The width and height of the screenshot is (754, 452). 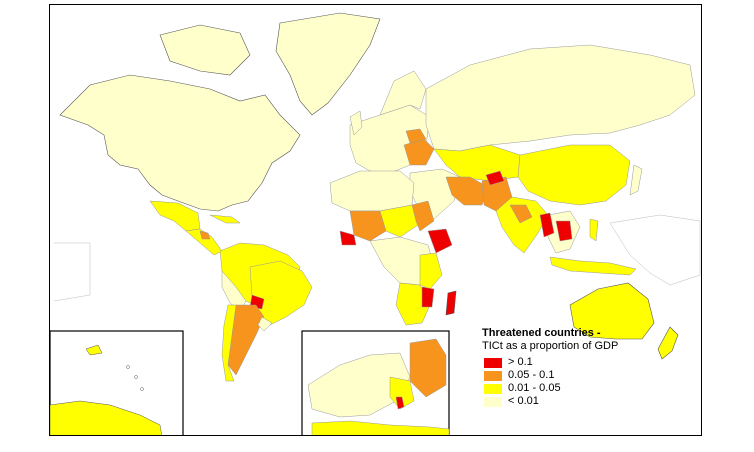 What do you see at coordinates (225, 219) in the screenshot?
I see `caribbean` at bounding box center [225, 219].